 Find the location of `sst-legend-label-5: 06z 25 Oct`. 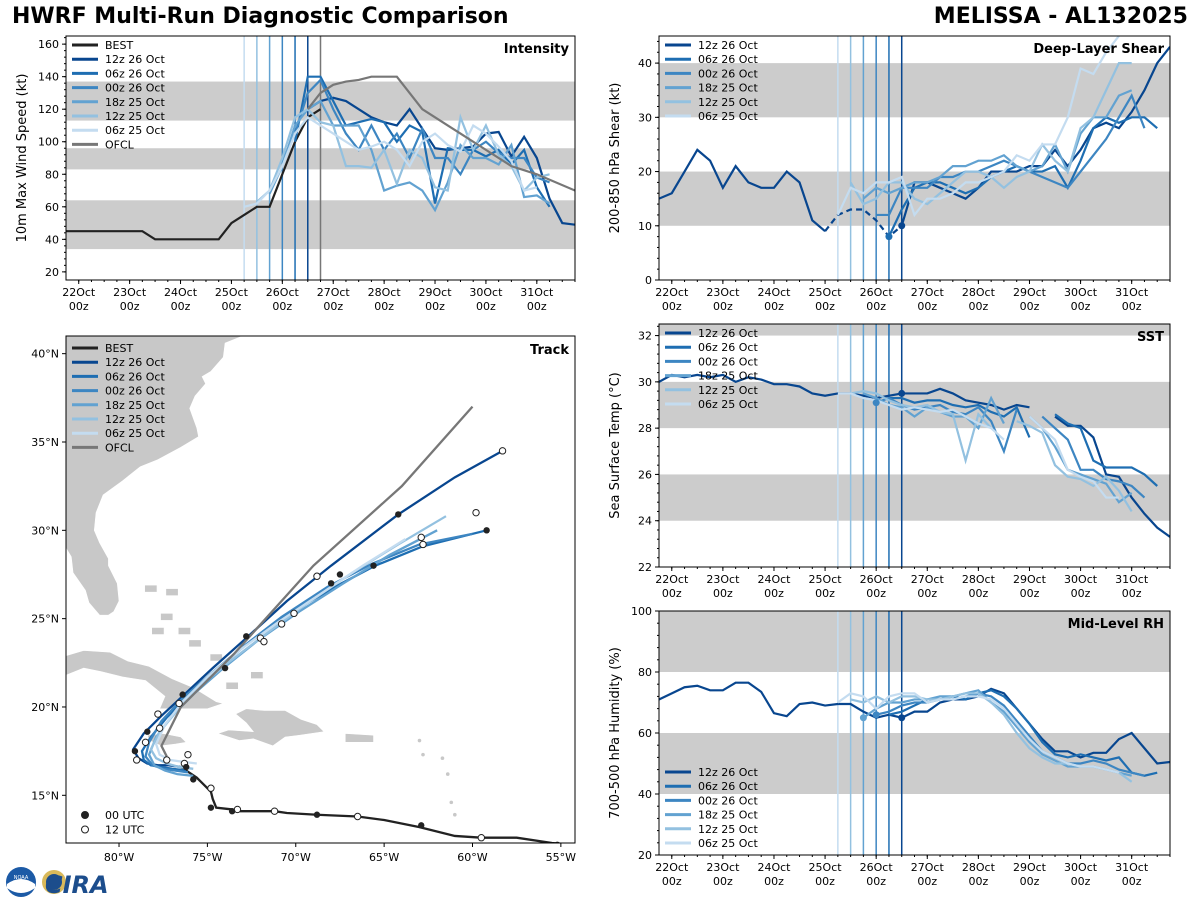

sst-legend-label-5: 06z 25 Oct is located at coordinates (728, 404).